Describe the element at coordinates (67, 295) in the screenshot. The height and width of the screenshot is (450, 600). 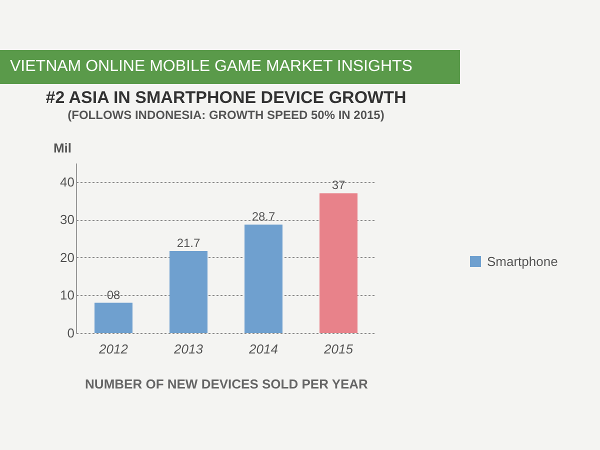
I see `y-tick-label: 10` at that location.